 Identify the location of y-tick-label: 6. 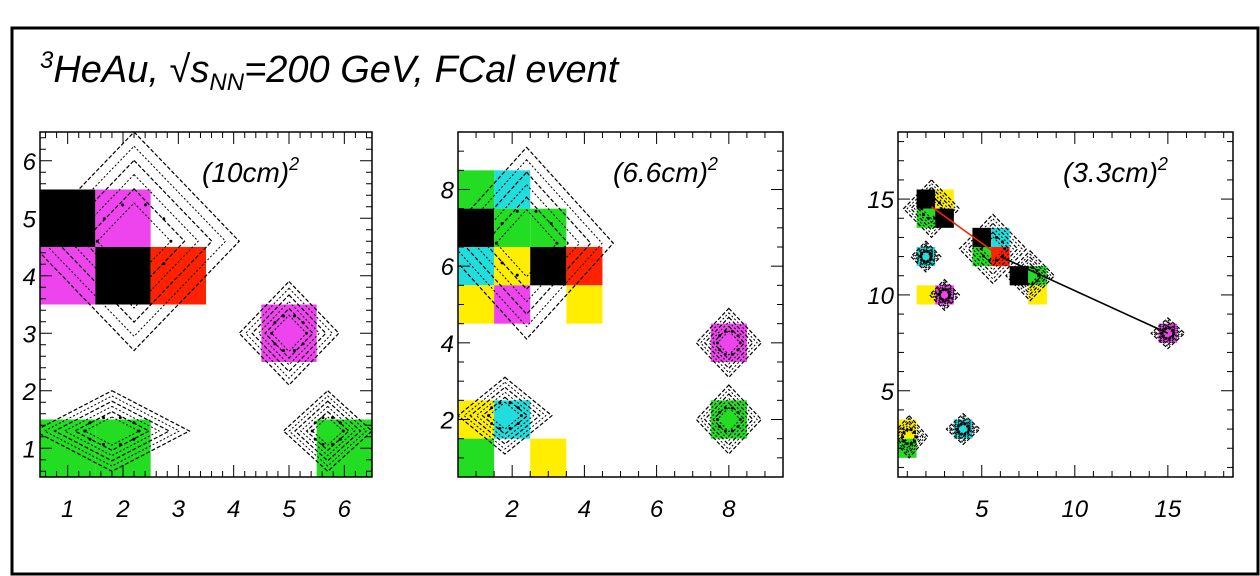
(448, 267).